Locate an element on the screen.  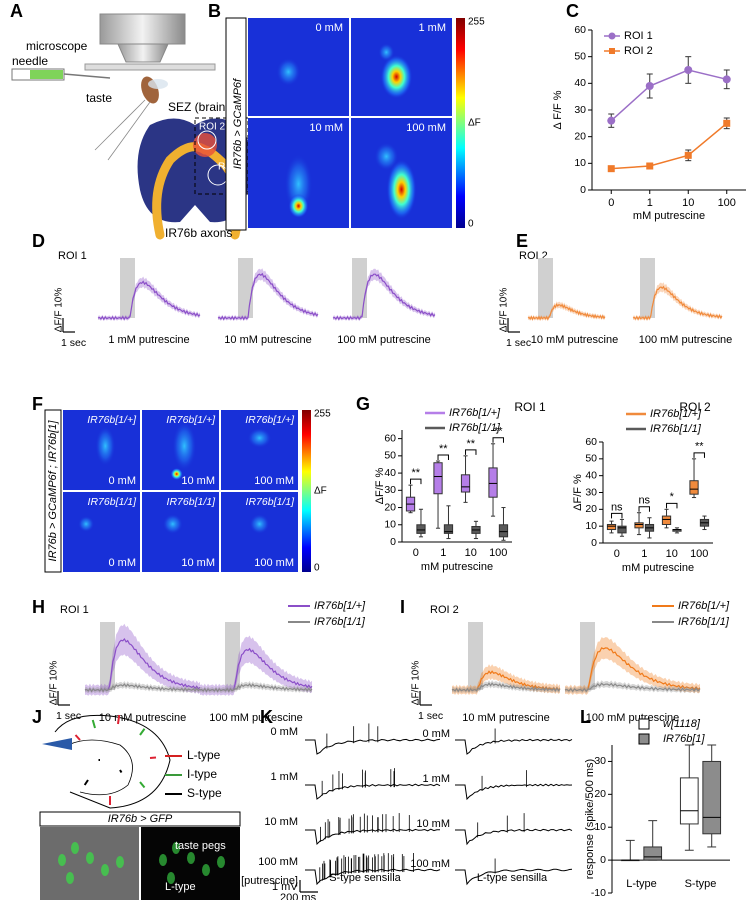
legend-swatch is located at coordinates (644, 739).